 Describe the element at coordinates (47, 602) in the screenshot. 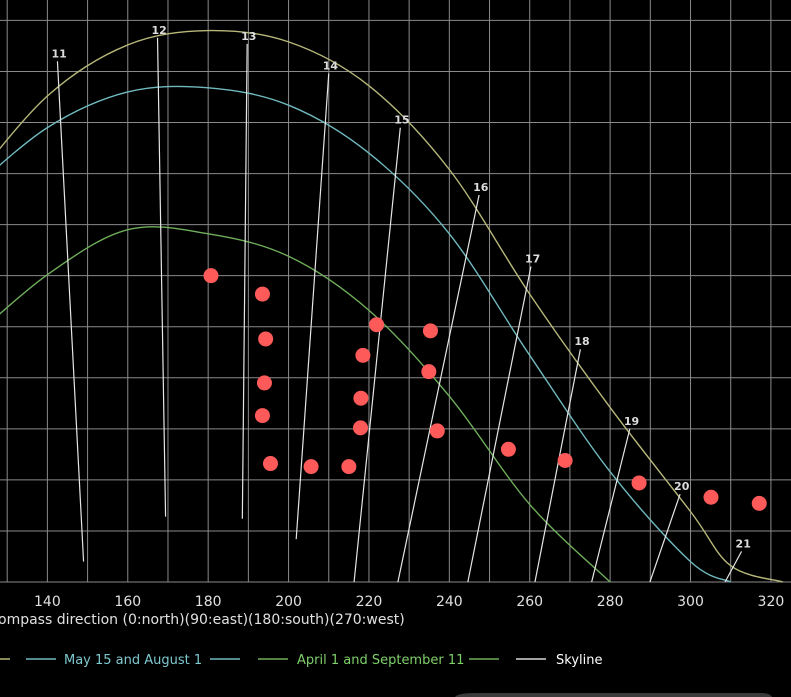

I see `x-tick-label: 140` at that location.